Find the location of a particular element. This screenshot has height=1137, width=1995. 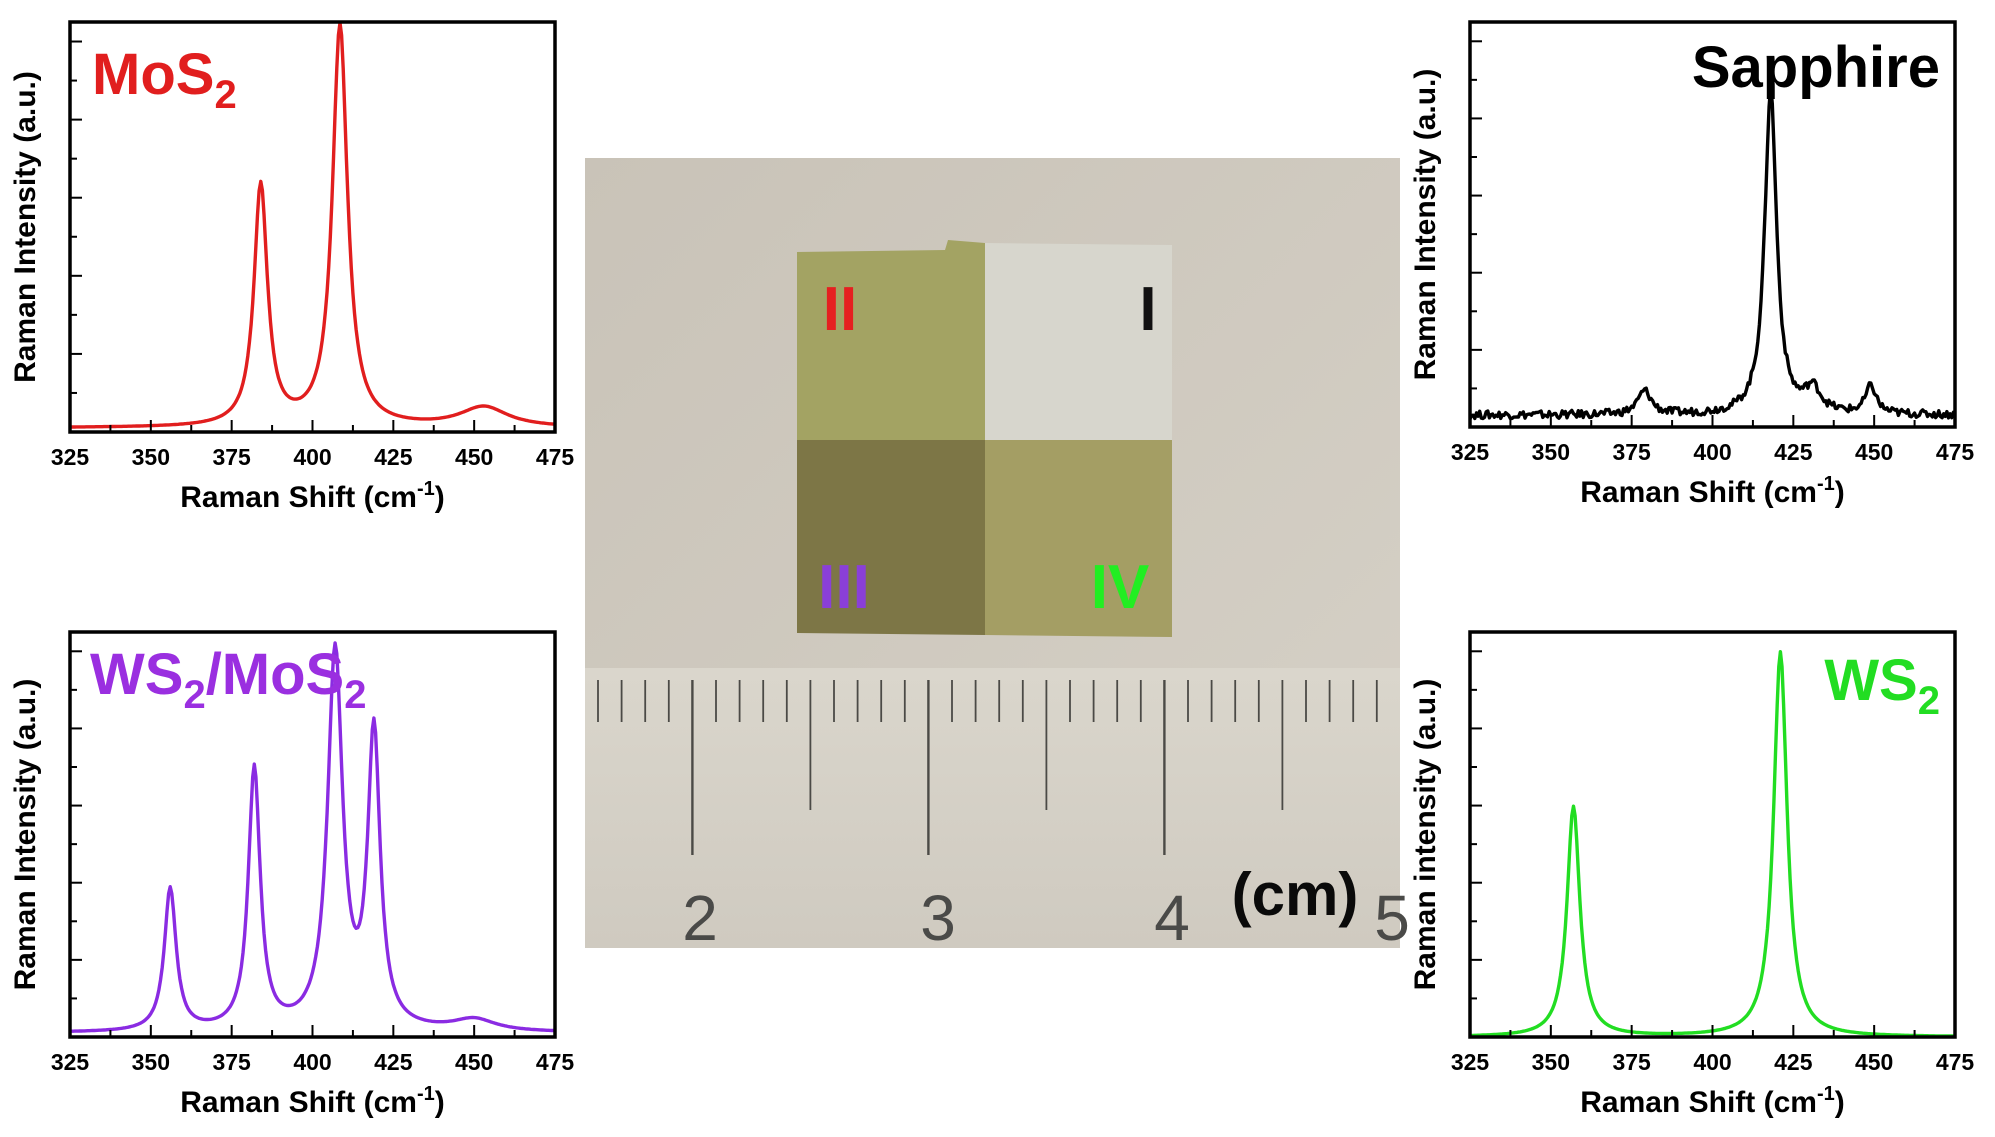

quadrant-label-I: I is located at coordinates (1147, 309).